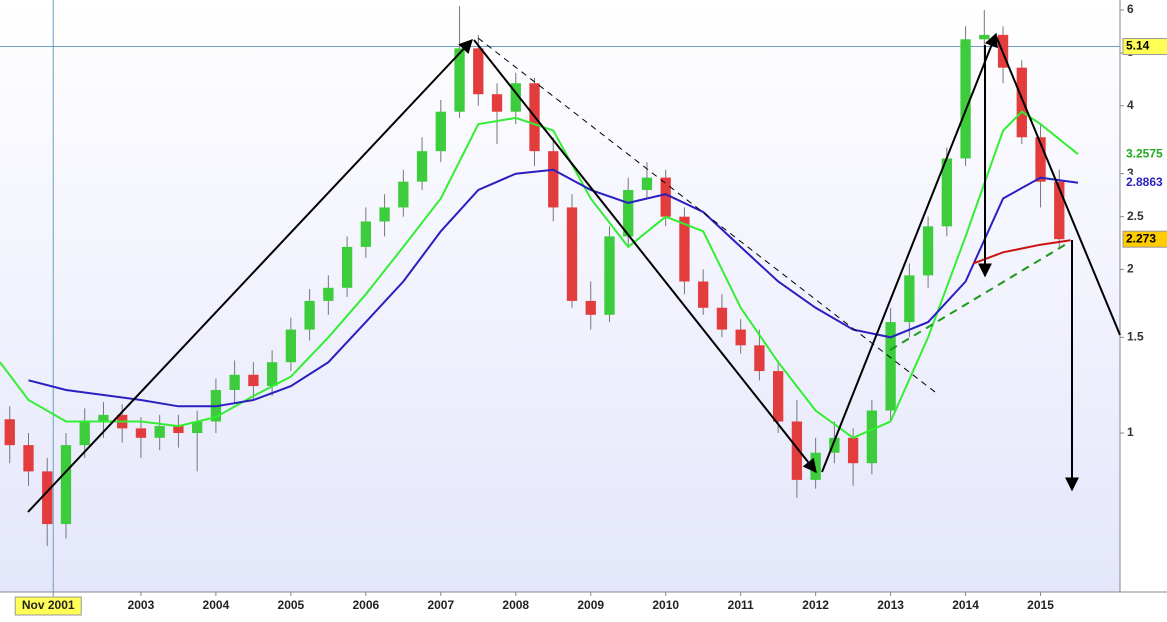 This screenshot has height=622, width=1167. What do you see at coordinates (365, 605) in the screenshot?
I see `x-tick-label: 2006` at bounding box center [365, 605].